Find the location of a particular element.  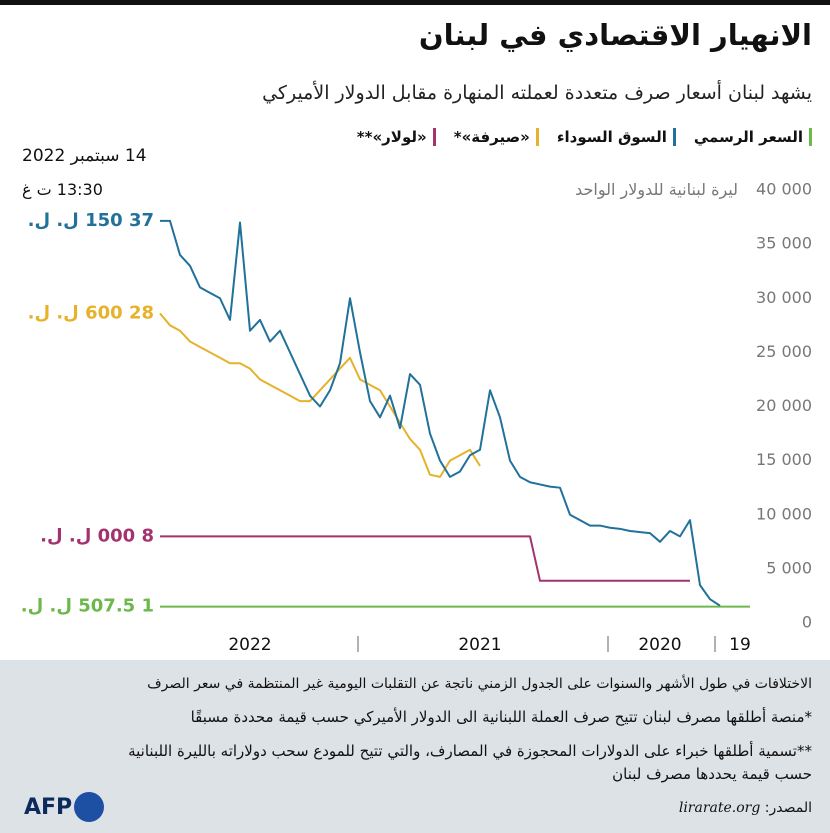

logo-dot is located at coordinates (89, 807).